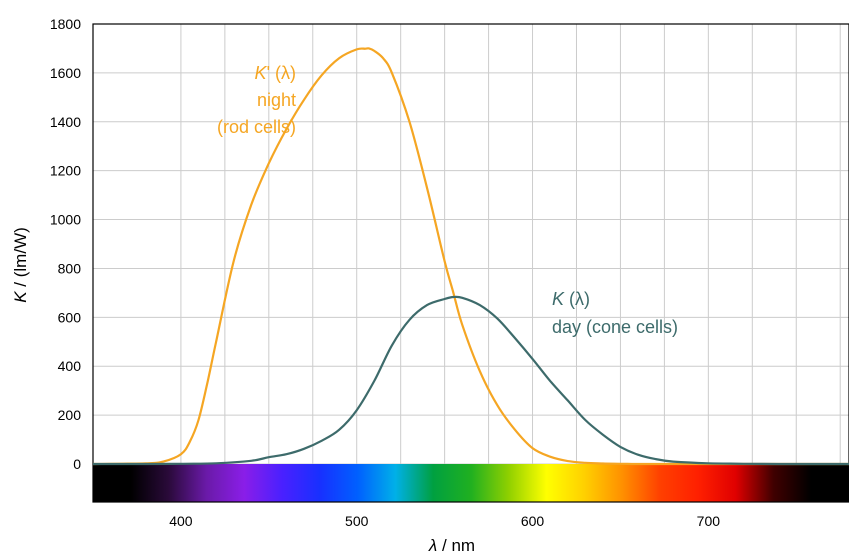 This screenshot has width=849, height=559. What do you see at coordinates (261, 73) in the screenshot?
I see `night-annotation-symbol: K` at bounding box center [261, 73].